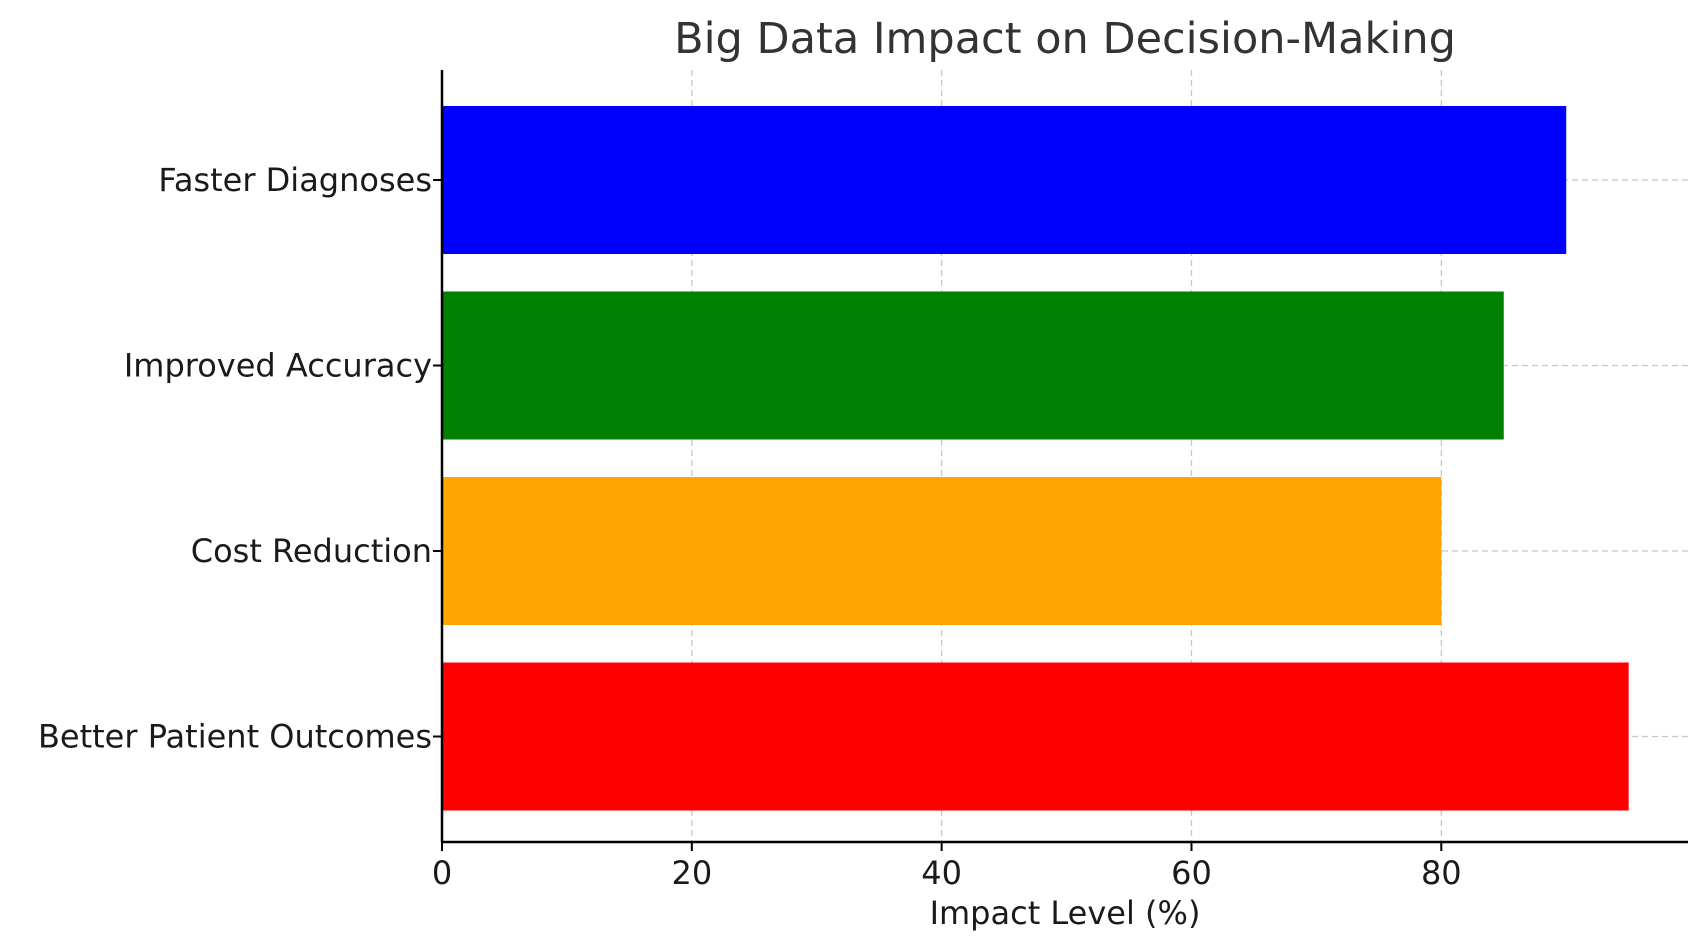  I want to click on x-tick-label-60: 60, so click(1191, 873).